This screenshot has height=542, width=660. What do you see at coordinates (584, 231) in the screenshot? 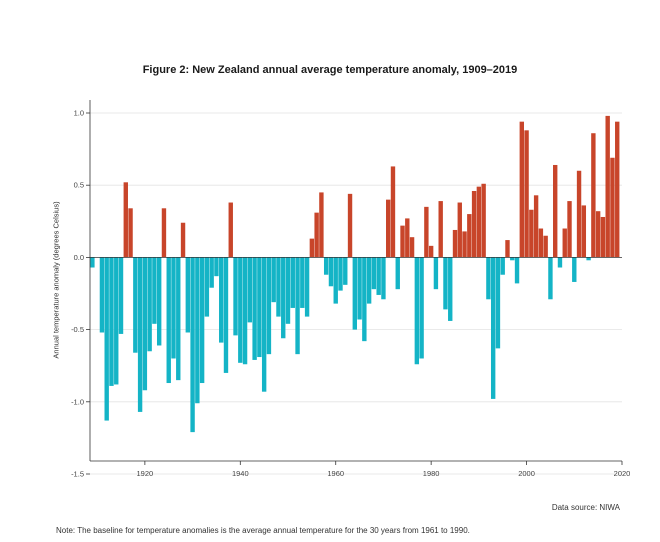
I see `bar-2012` at bounding box center [584, 231].